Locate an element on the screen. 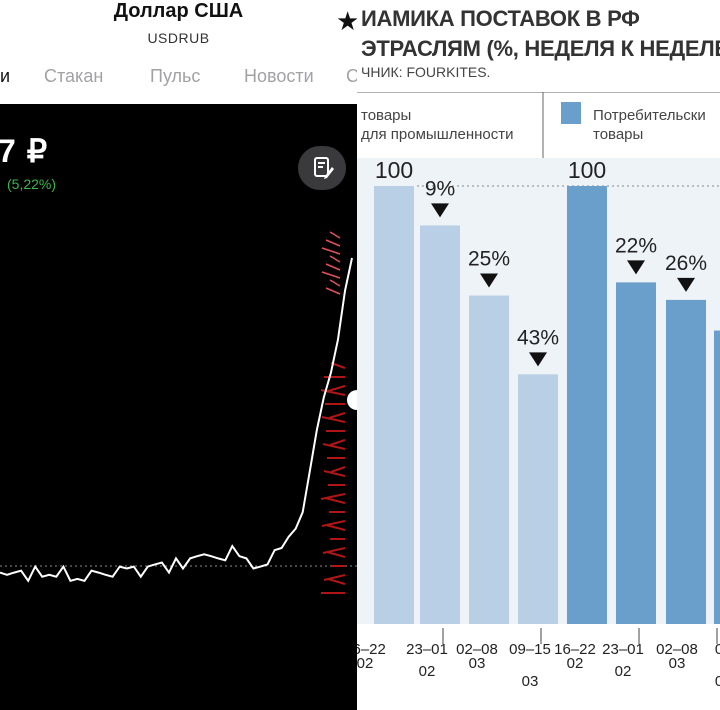 This screenshot has height=710, width=720. chart-title-line2: ЭТРАСЛЯМ (%, НЕДЕЛЯ К НЕДЕЛЕ is located at coordinates (540, 48).